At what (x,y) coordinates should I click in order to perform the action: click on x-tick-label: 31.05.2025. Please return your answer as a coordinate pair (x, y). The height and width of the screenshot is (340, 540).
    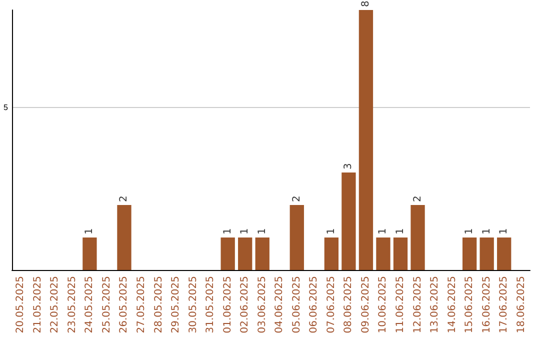
    Looking at the image, I should click on (210, 305).